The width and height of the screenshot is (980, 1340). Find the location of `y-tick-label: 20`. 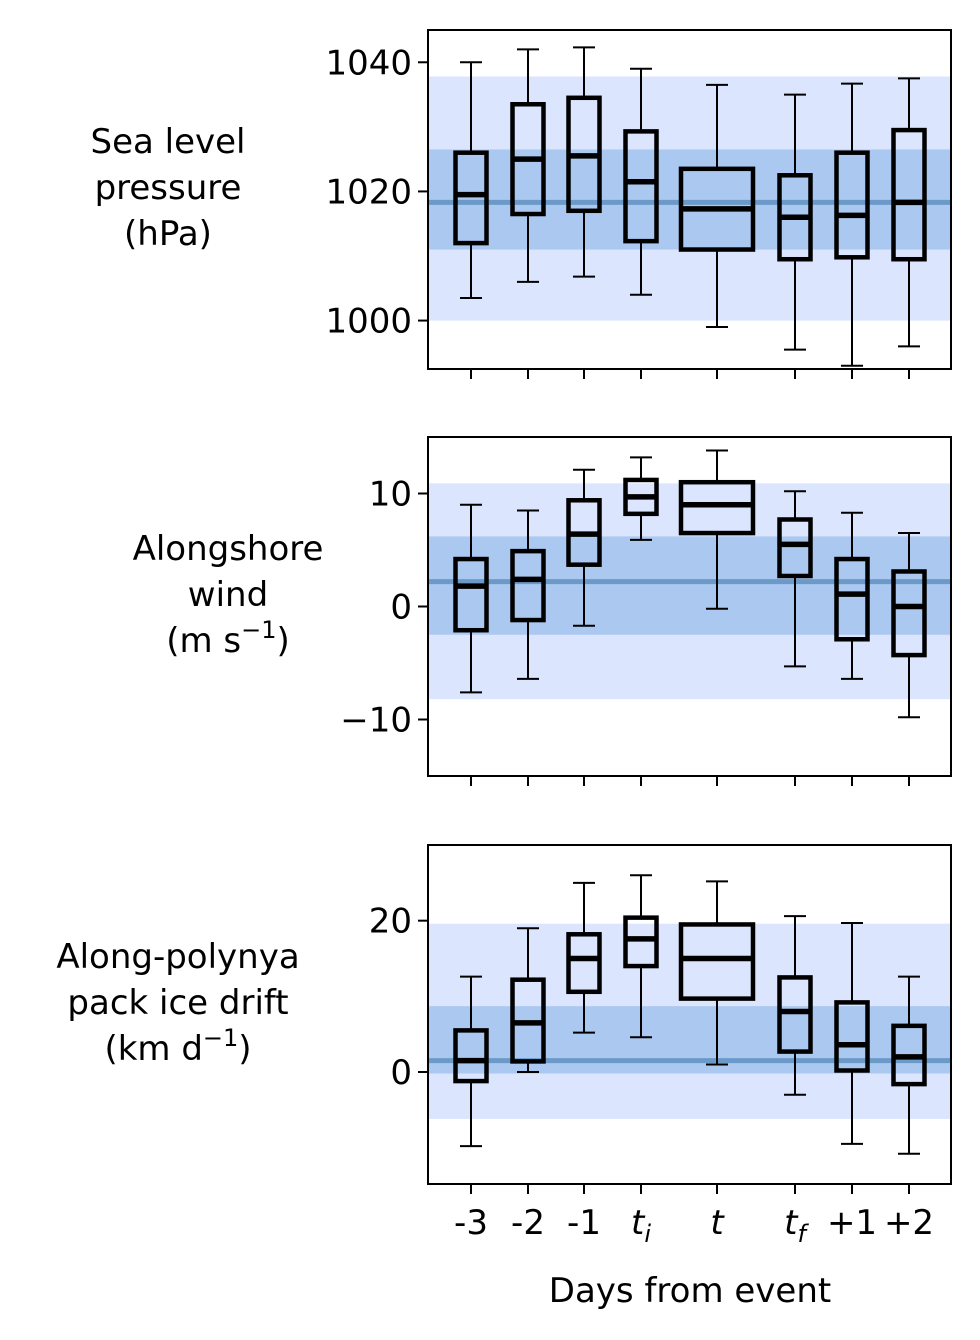

y-tick-label: 20 is located at coordinates (390, 922).